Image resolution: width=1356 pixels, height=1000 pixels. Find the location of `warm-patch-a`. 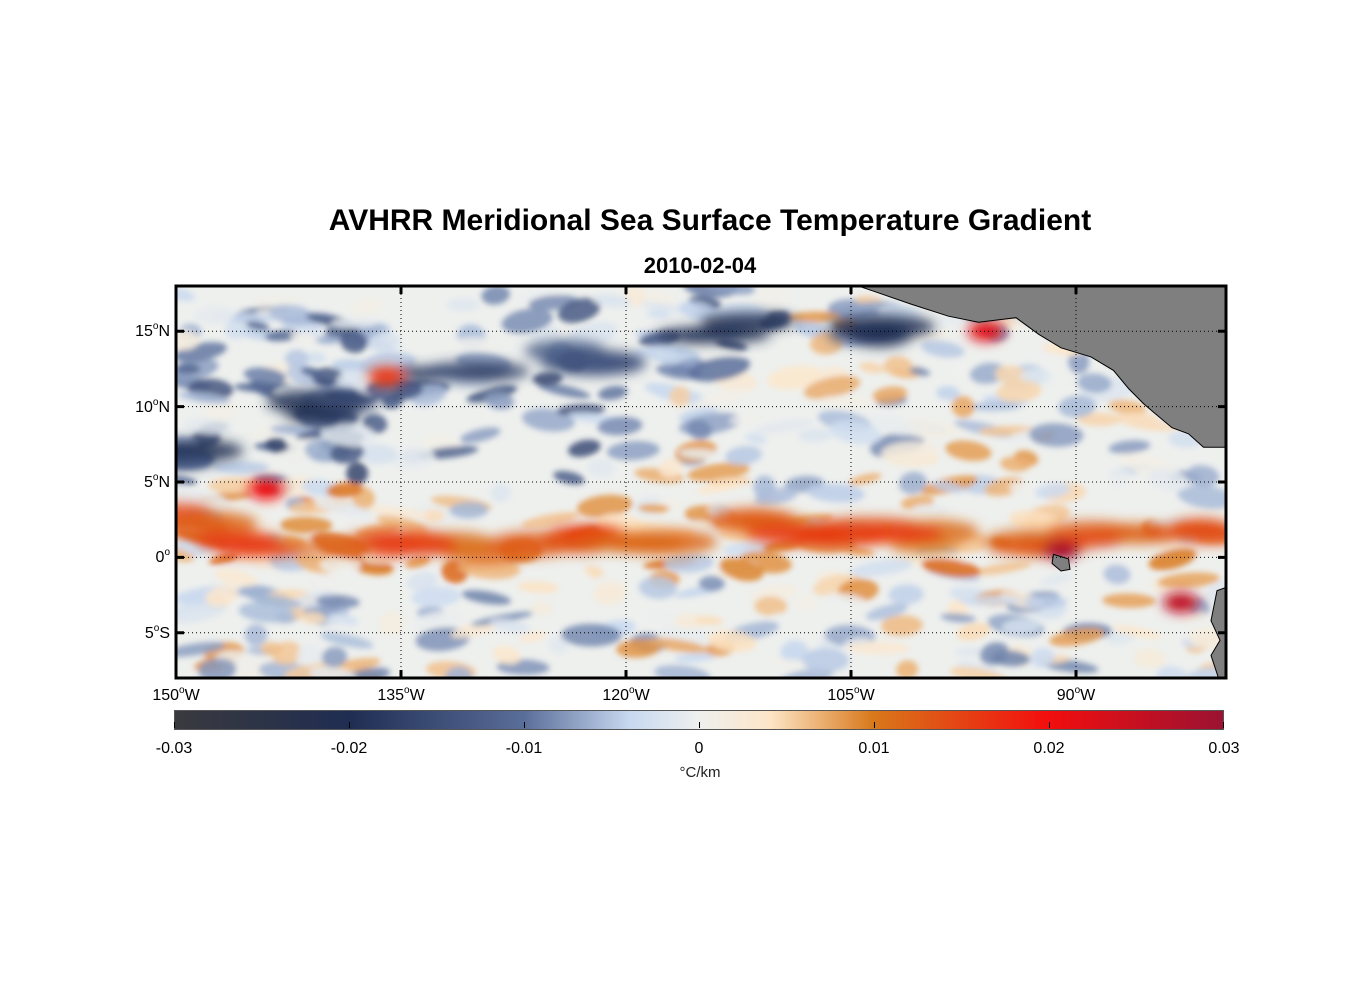

warm-patch-a is located at coordinates (266, 489).